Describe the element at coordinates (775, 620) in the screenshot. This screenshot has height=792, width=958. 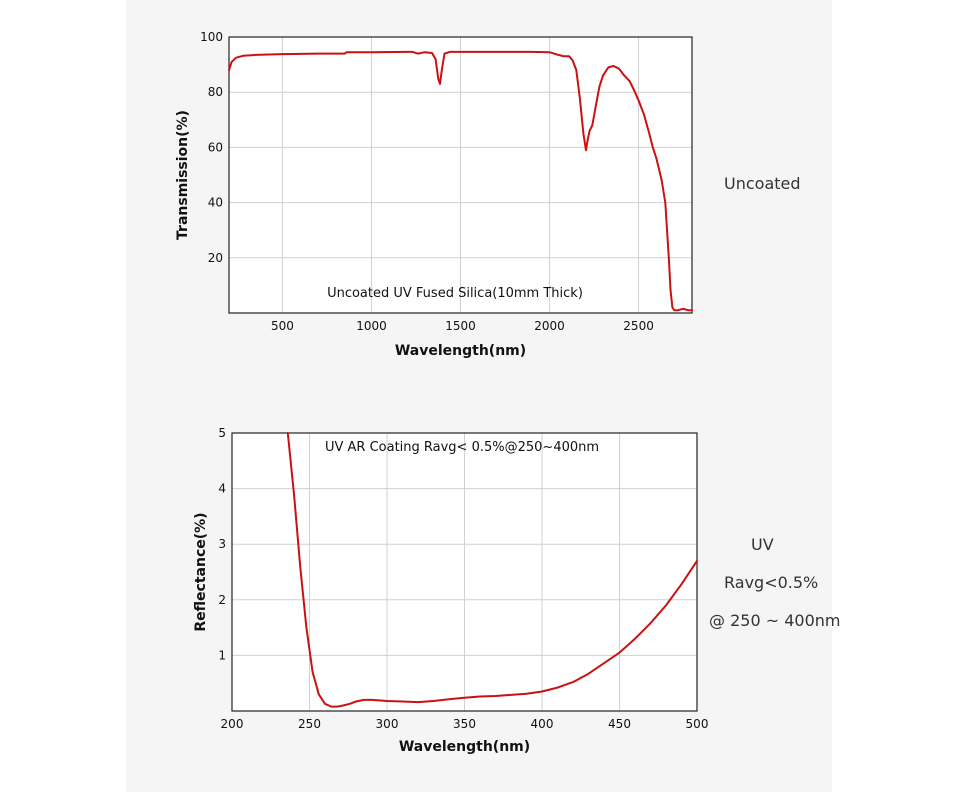
I see `range-side-label: @ 250 ~ 400nm` at that location.